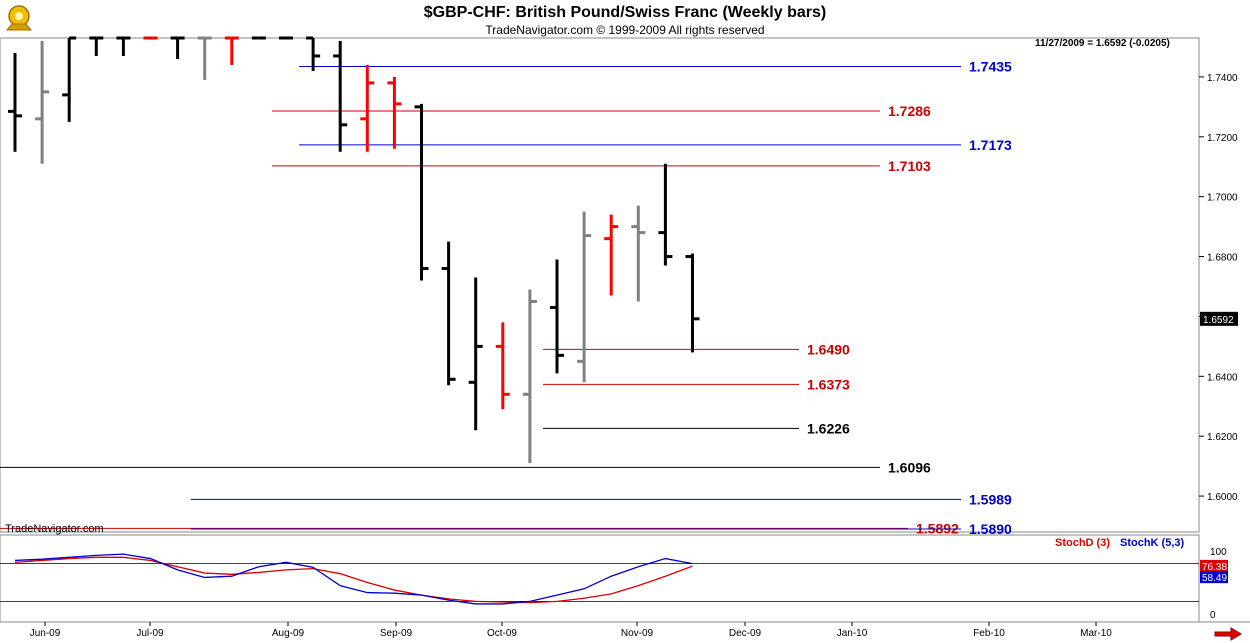 The height and width of the screenshot is (643, 1250). What do you see at coordinates (54, 529) in the screenshot?
I see `watermark-label: TradeNavigator.com` at bounding box center [54, 529].